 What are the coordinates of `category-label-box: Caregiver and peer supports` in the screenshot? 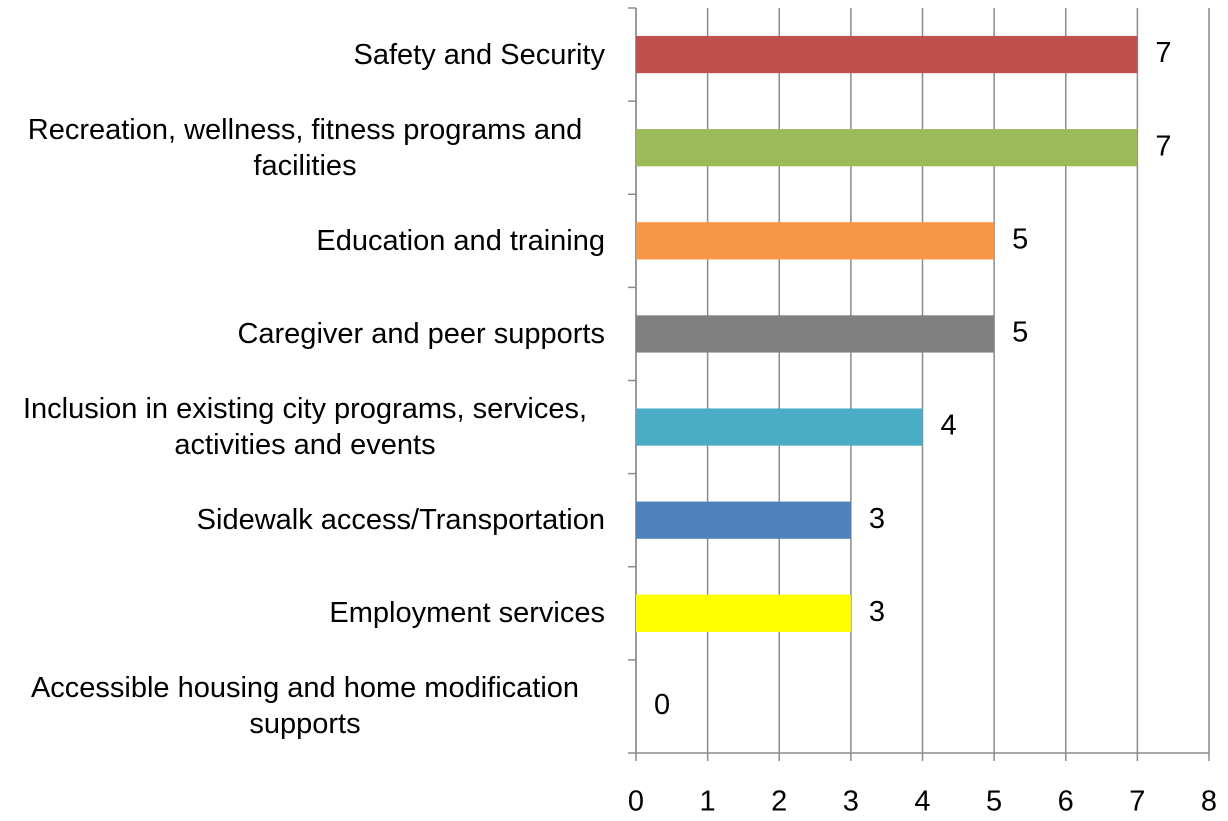 It's located at (421, 334).